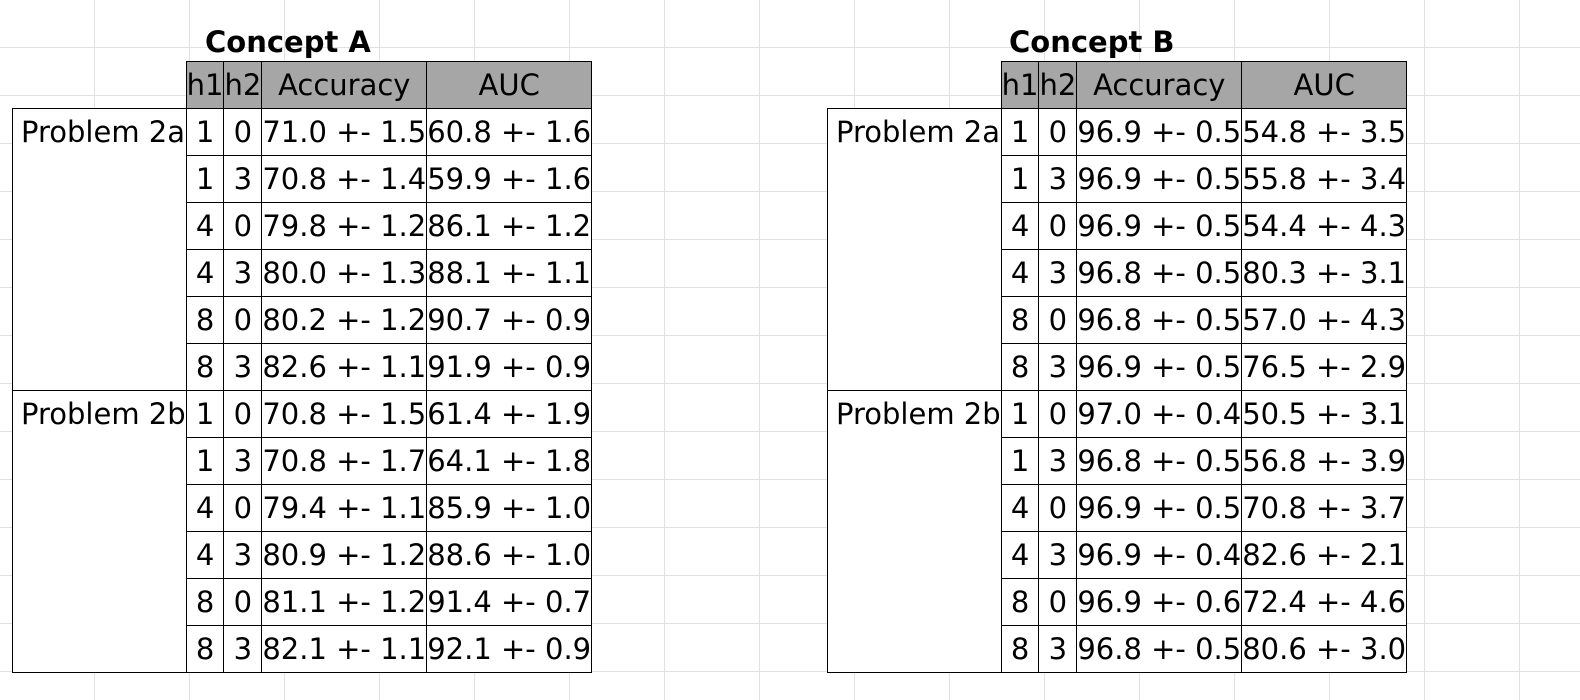 This screenshot has width=1580, height=700. I want to click on accuracy-cell: 82.1 +- 1.1, so click(344, 649).